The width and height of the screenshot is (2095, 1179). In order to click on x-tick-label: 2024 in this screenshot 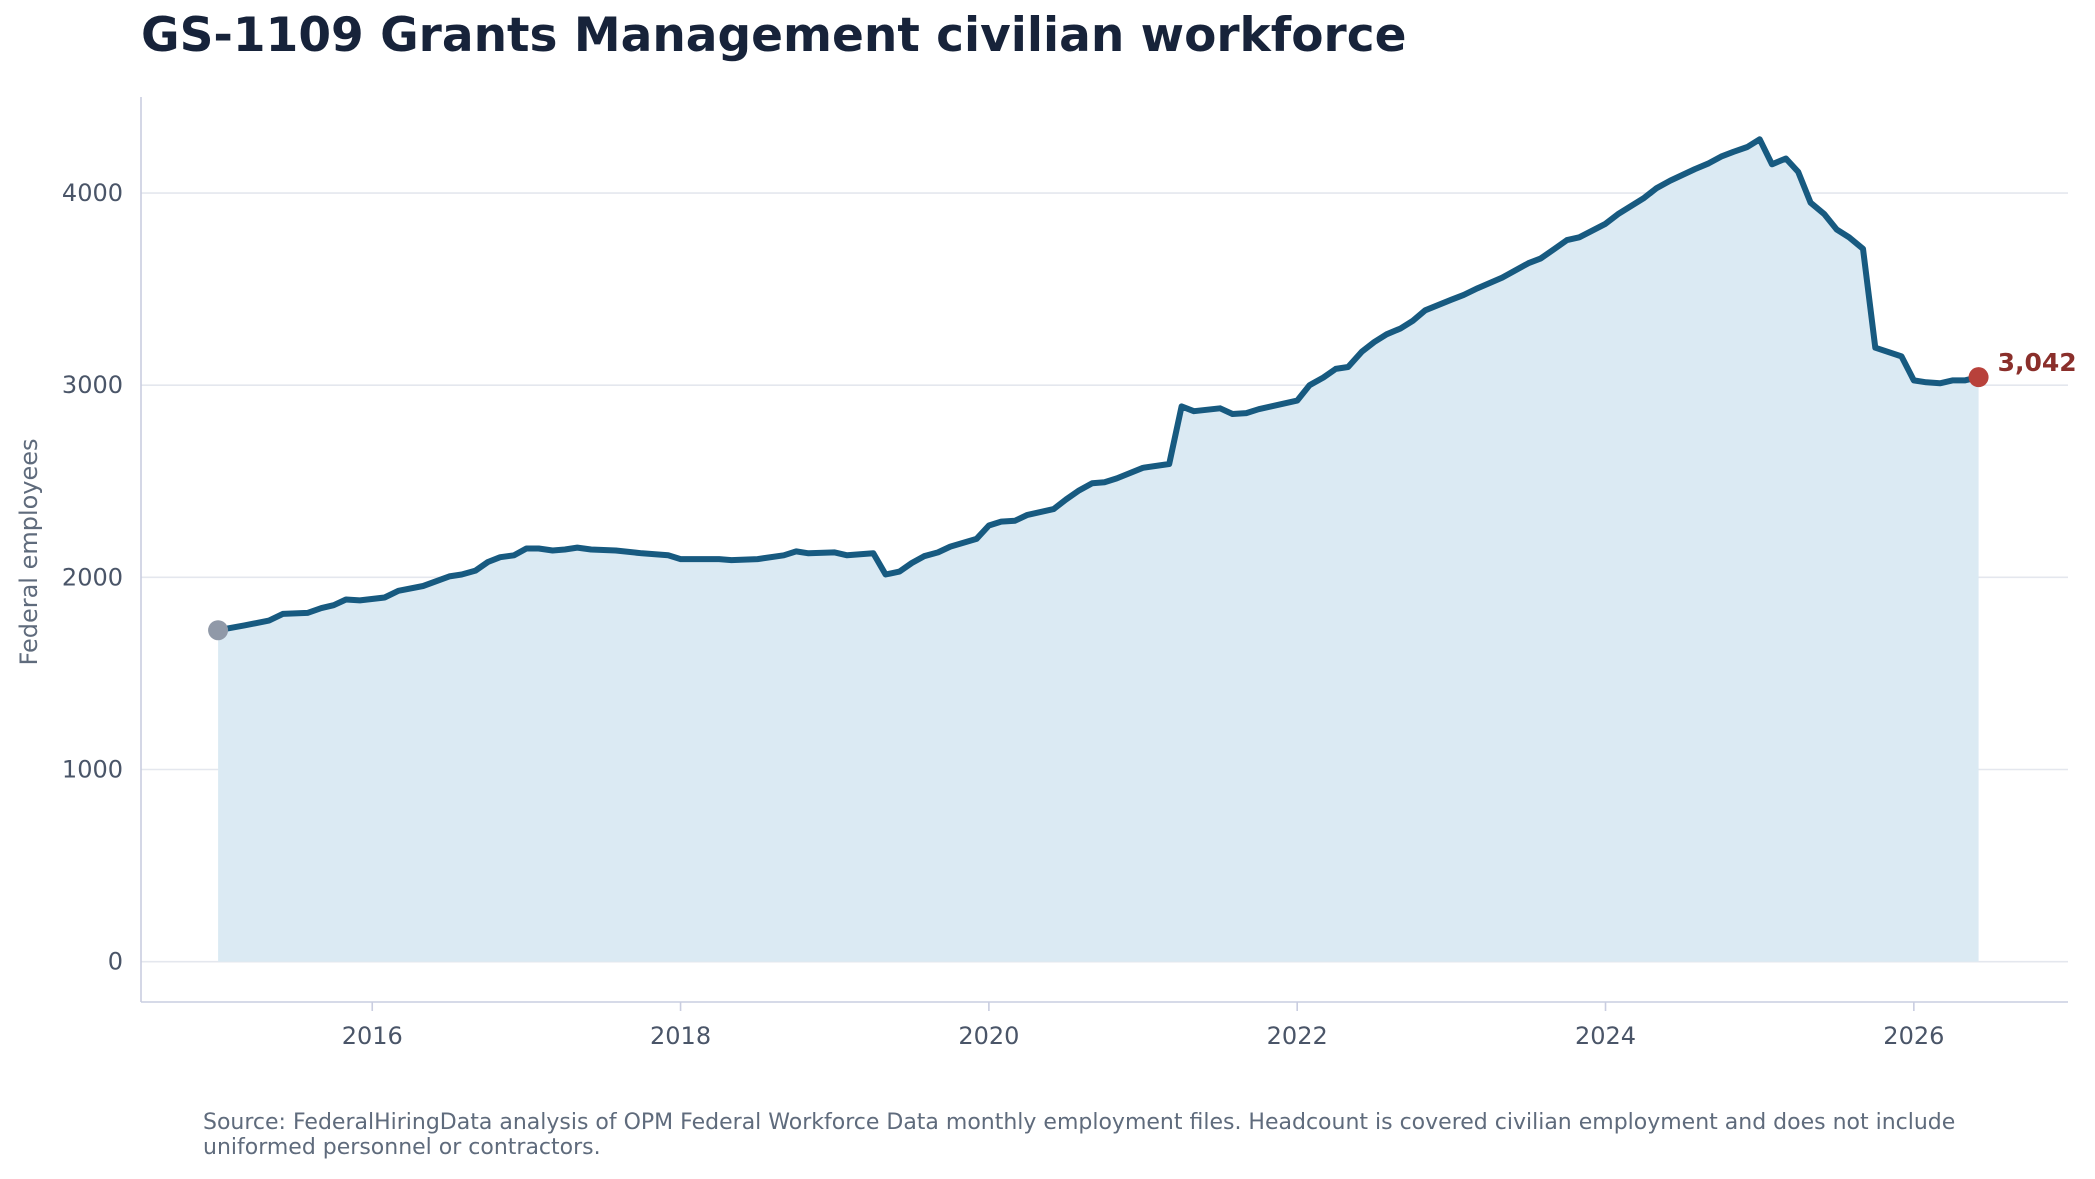, I will do `click(1605, 1036)`.